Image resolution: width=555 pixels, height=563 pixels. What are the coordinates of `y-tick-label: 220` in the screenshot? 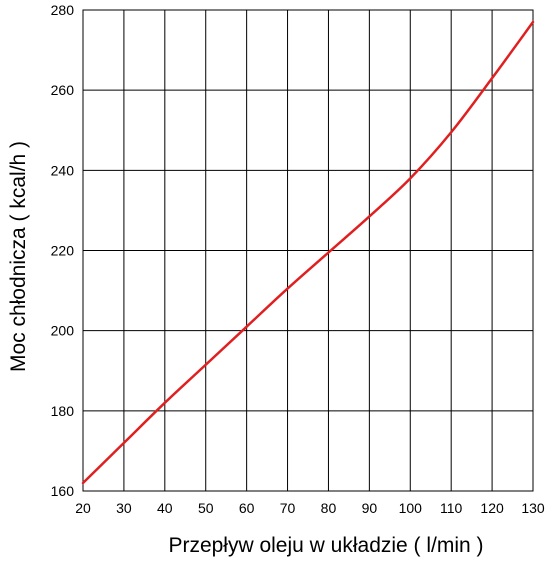 It's located at (63, 251).